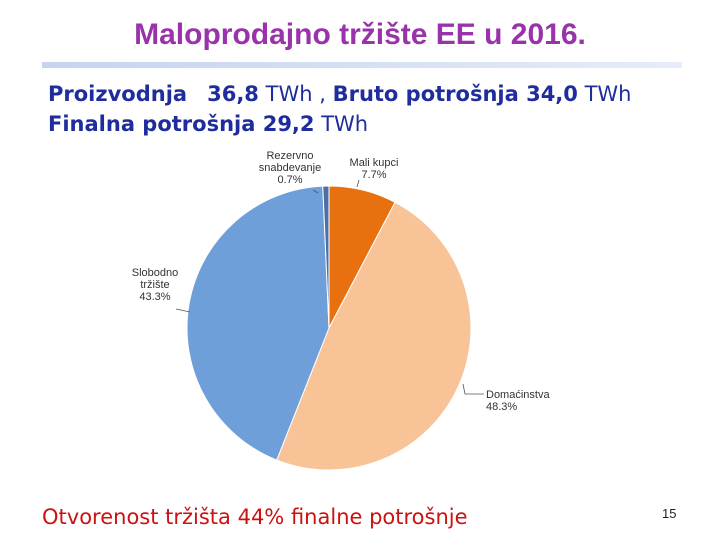  What do you see at coordinates (181, 124) in the screenshot?
I see `final-consumption-label: Finalna potrošnja 29,2` at bounding box center [181, 124].